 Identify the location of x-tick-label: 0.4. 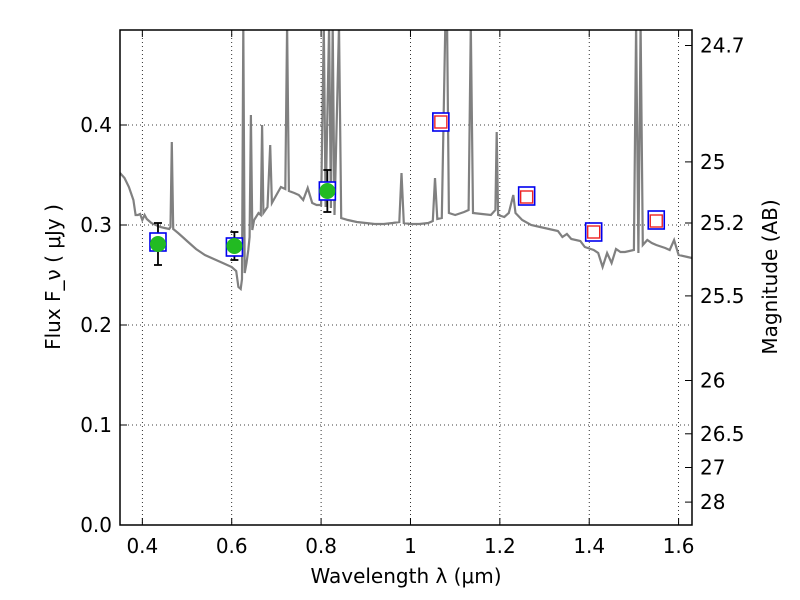
(142, 546).